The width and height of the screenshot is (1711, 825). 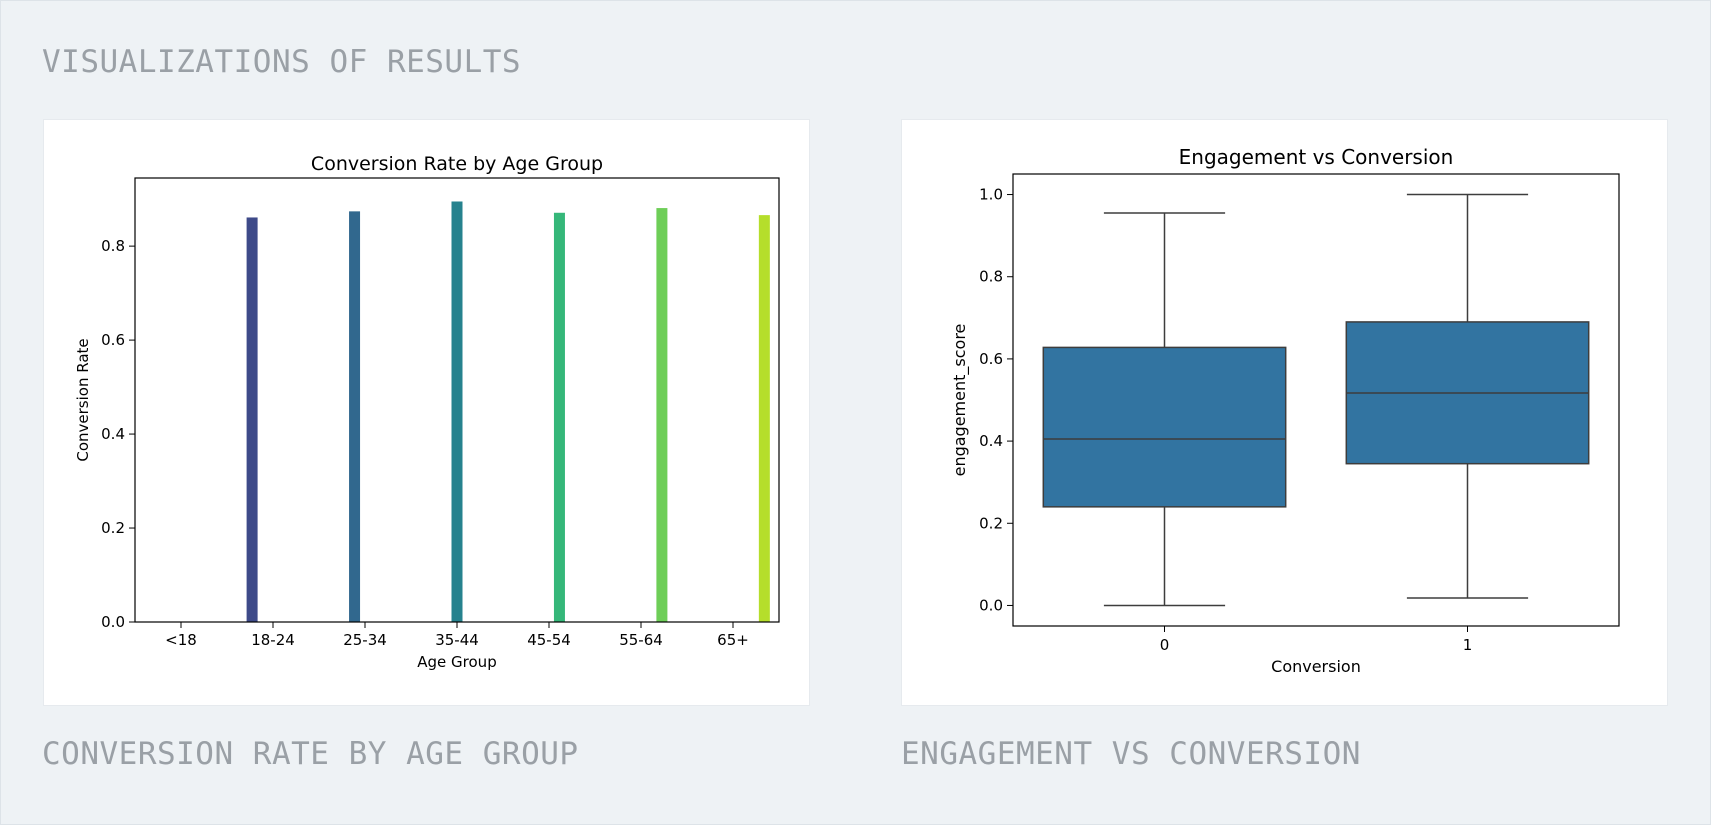 What do you see at coordinates (641, 640) in the screenshot?
I see `x-tick-label: 55-64` at bounding box center [641, 640].